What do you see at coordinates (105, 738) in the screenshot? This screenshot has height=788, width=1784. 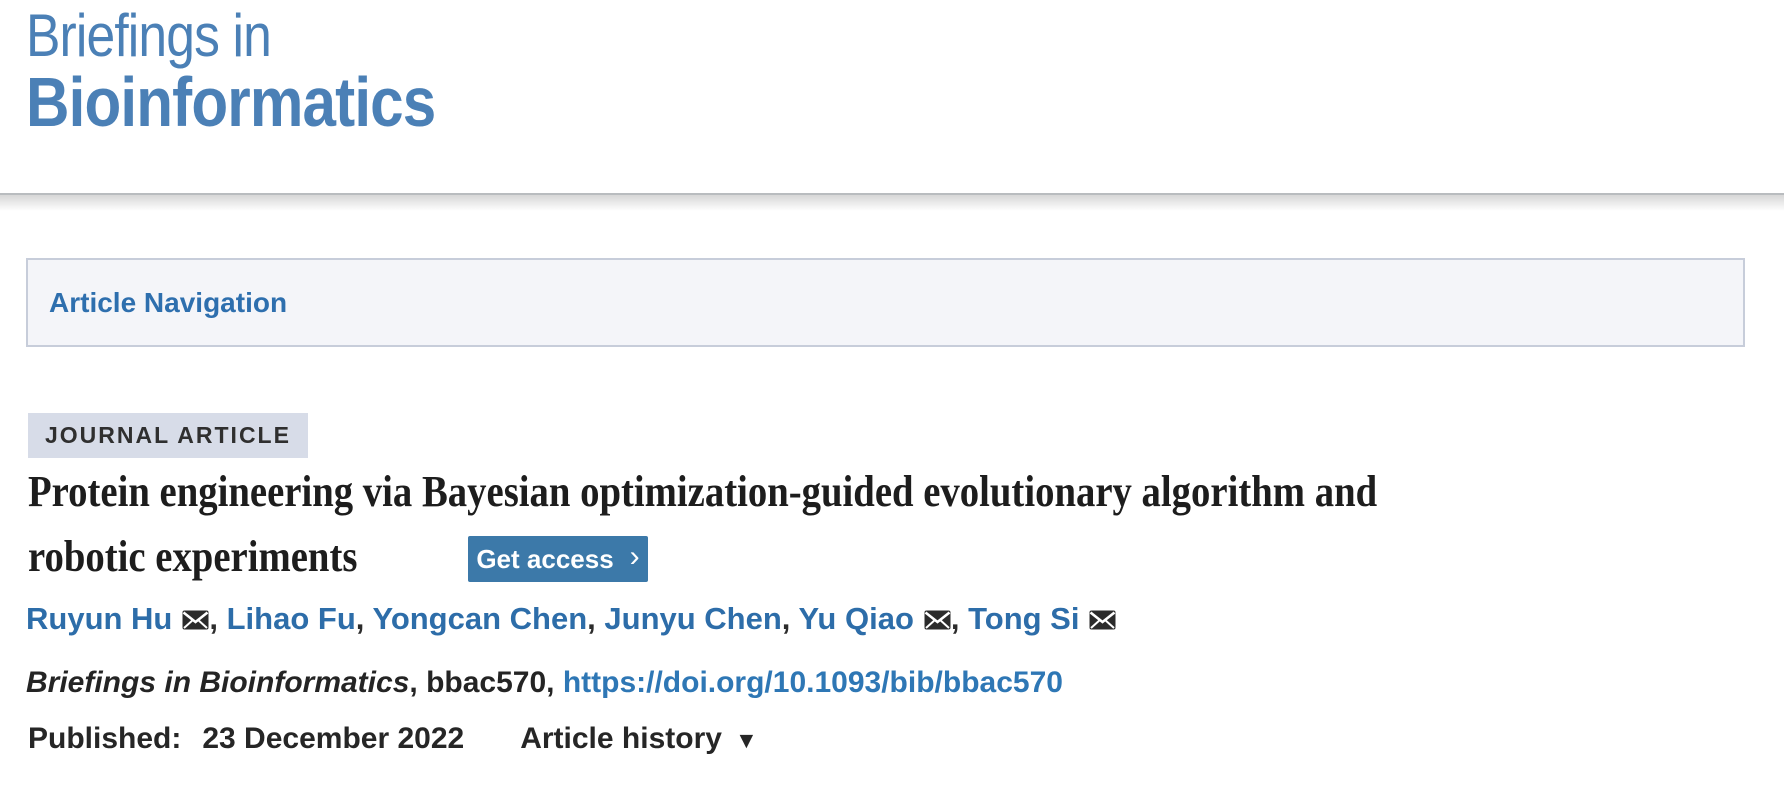 I see `published-label: Published:` at bounding box center [105, 738].